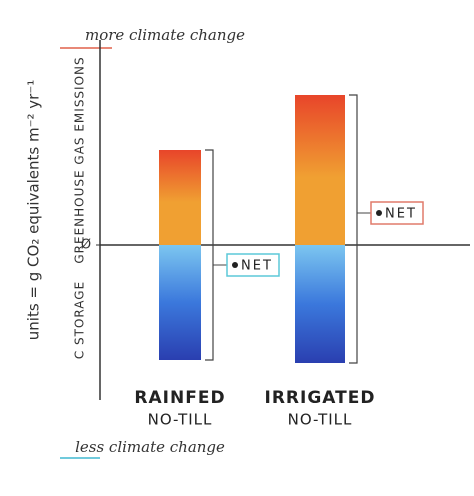  I want to click on series-label: C STORAGE, so click(80, 320).